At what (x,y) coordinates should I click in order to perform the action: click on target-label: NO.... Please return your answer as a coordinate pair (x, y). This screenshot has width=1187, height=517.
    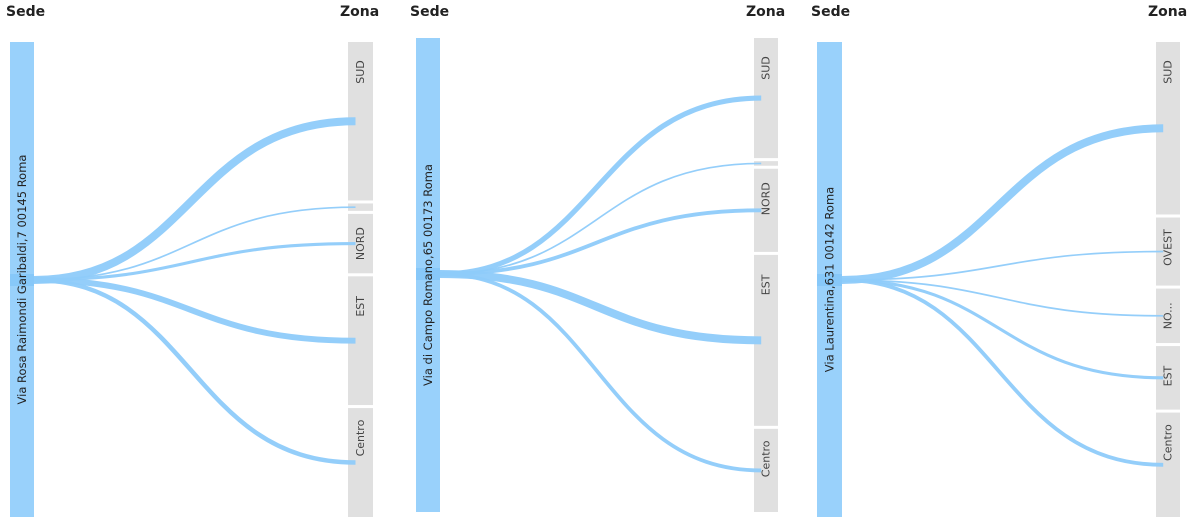
    Looking at the image, I should click on (1168, 315).